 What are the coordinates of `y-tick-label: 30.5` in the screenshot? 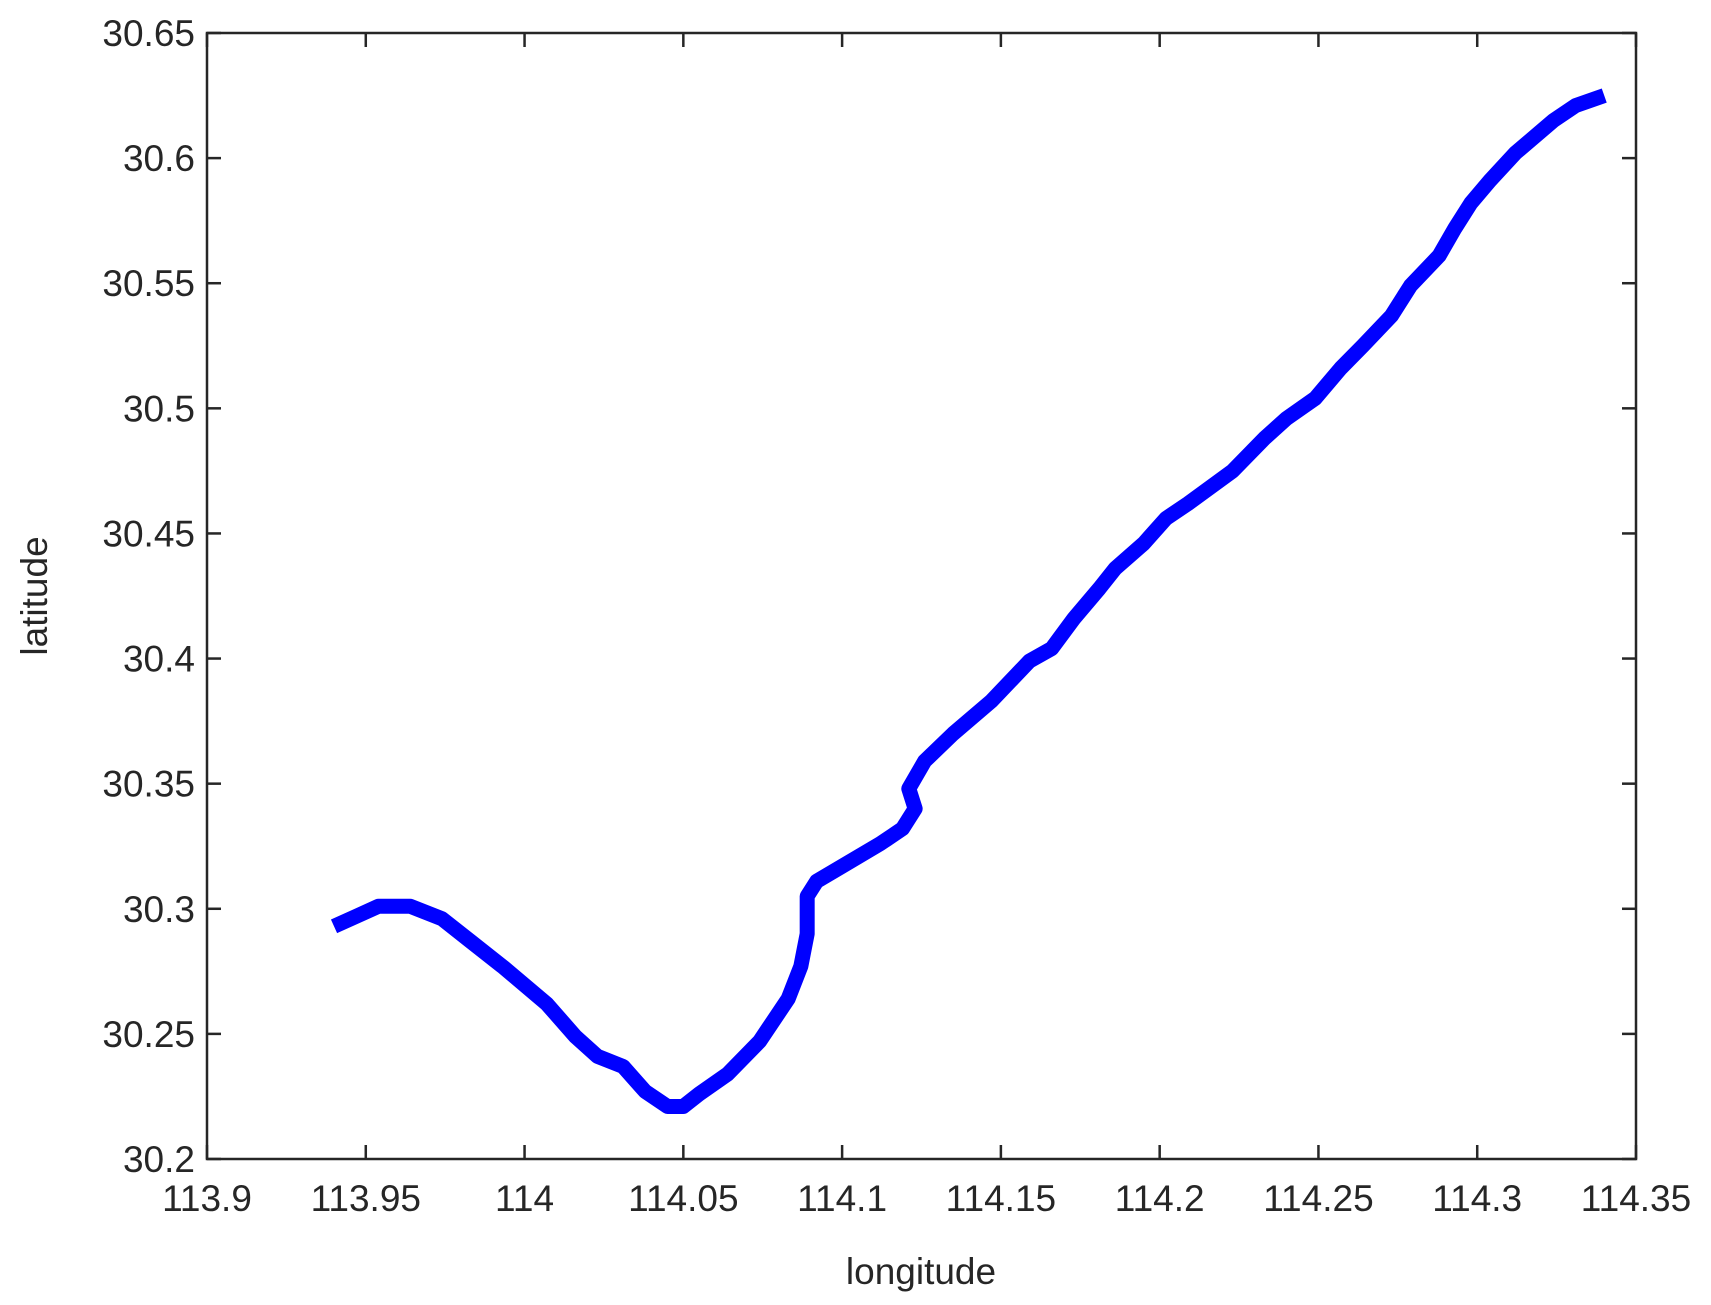 It's located at (159, 408).